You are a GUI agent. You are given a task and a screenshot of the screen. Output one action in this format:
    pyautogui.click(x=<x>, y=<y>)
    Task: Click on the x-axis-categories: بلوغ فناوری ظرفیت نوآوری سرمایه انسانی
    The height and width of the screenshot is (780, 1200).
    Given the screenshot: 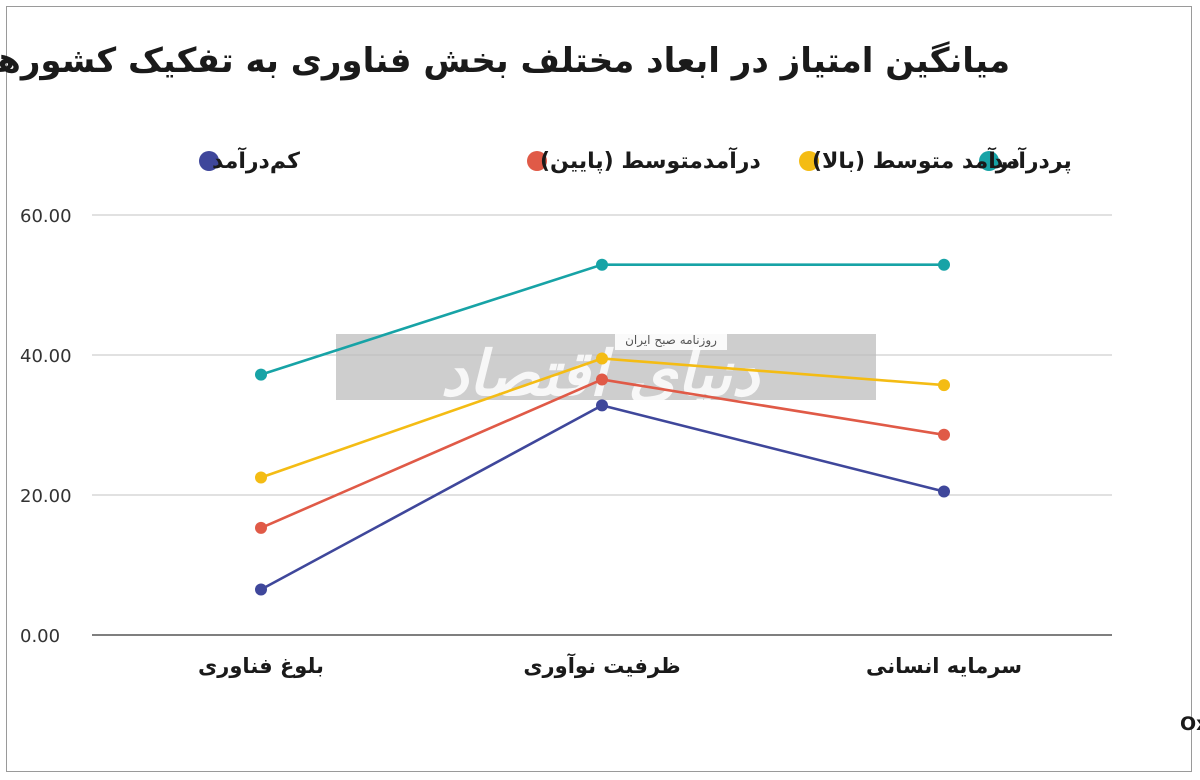 What is the action you would take?
    pyautogui.click(x=610, y=665)
    